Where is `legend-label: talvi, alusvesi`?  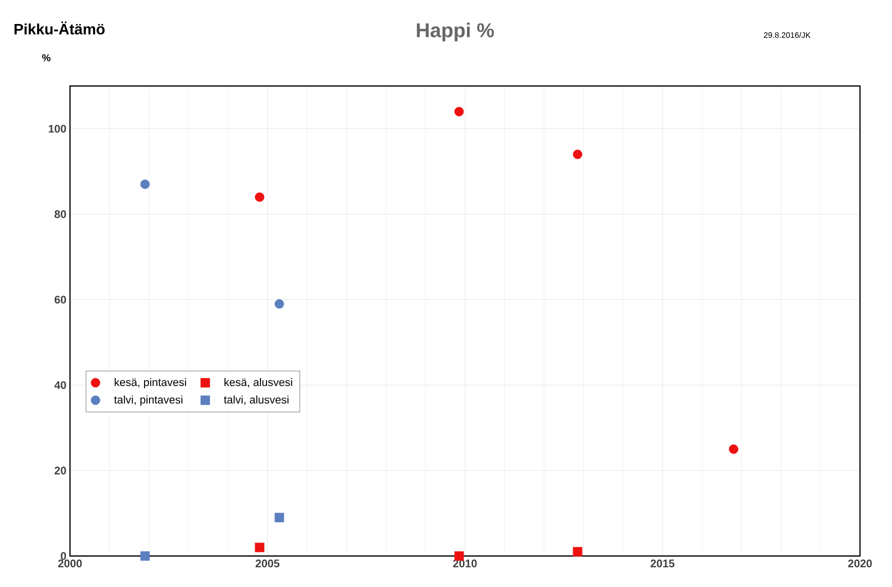 legend-label: talvi, alusvesi is located at coordinates (256, 400).